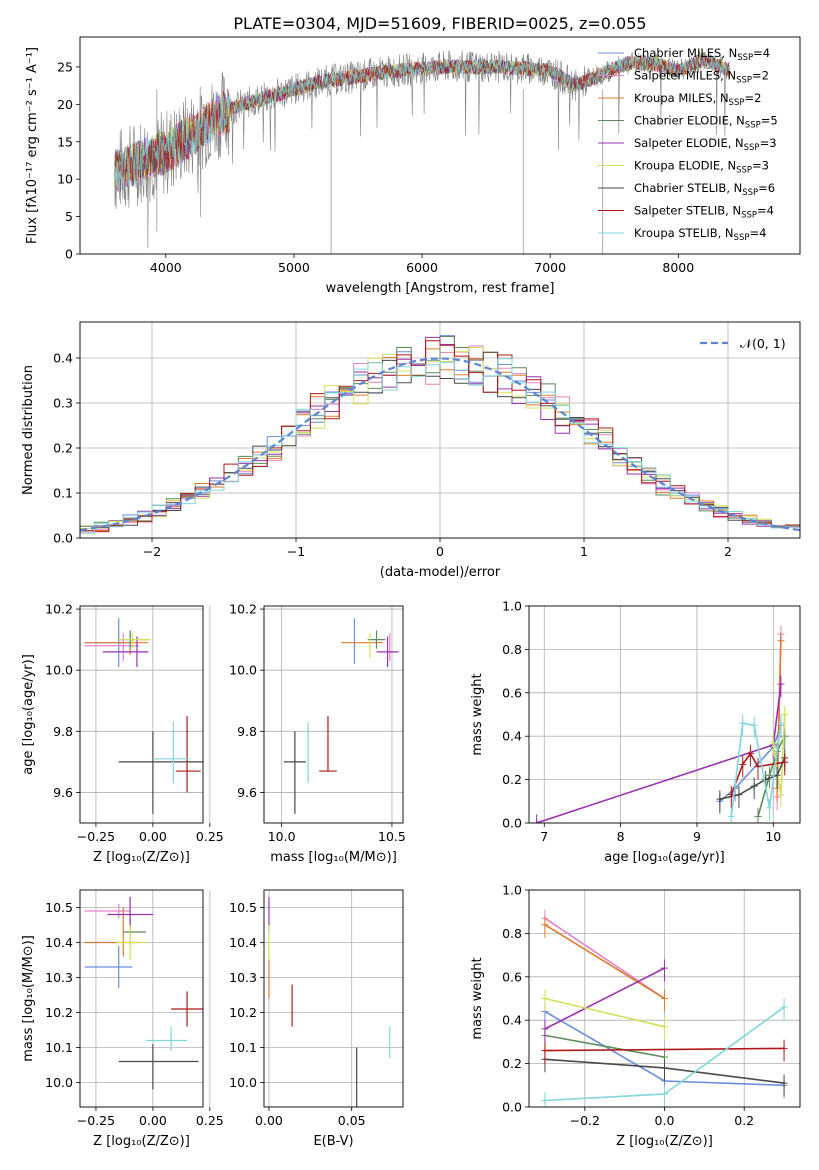 The width and height of the screenshot is (819, 1170). I want to click on x-tick-label: 10.0, so click(282, 836).